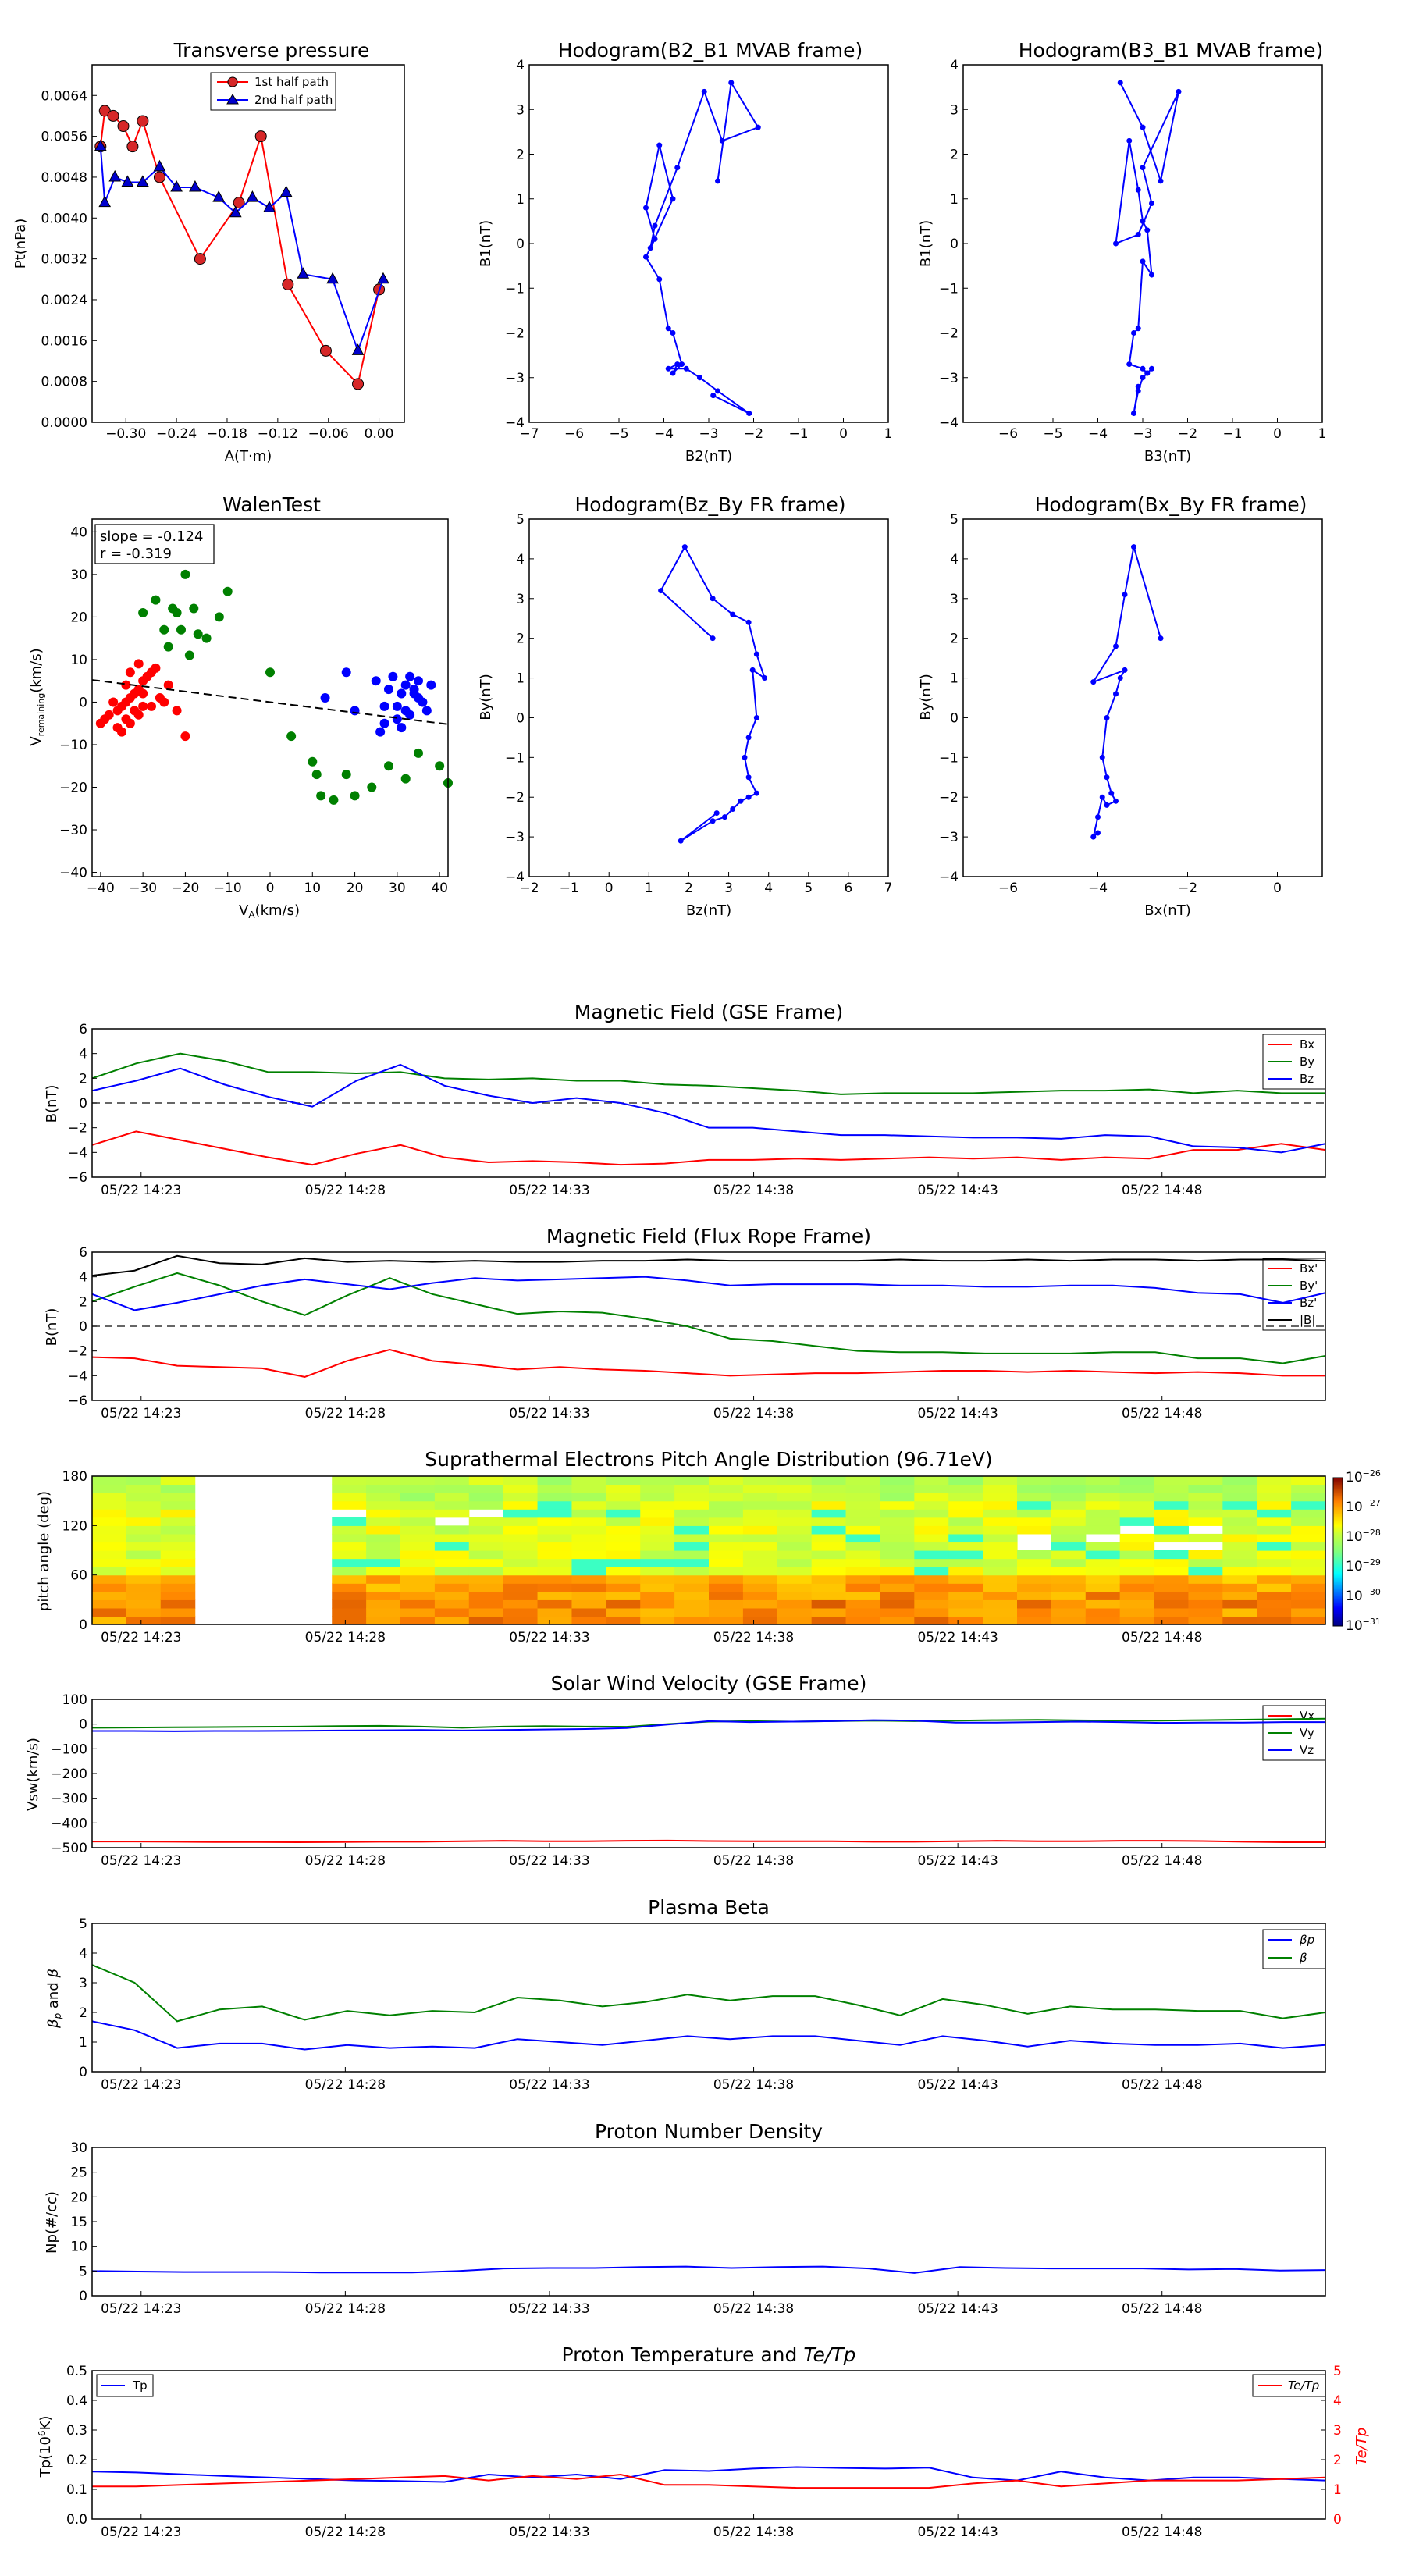 The width and height of the screenshot is (1405, 2576). What do you see at coordinates (345, 2309) in the screenshot?
I see `proton-density-xtick-label: 05/22 14:28` at bounding box center [345, 2309].